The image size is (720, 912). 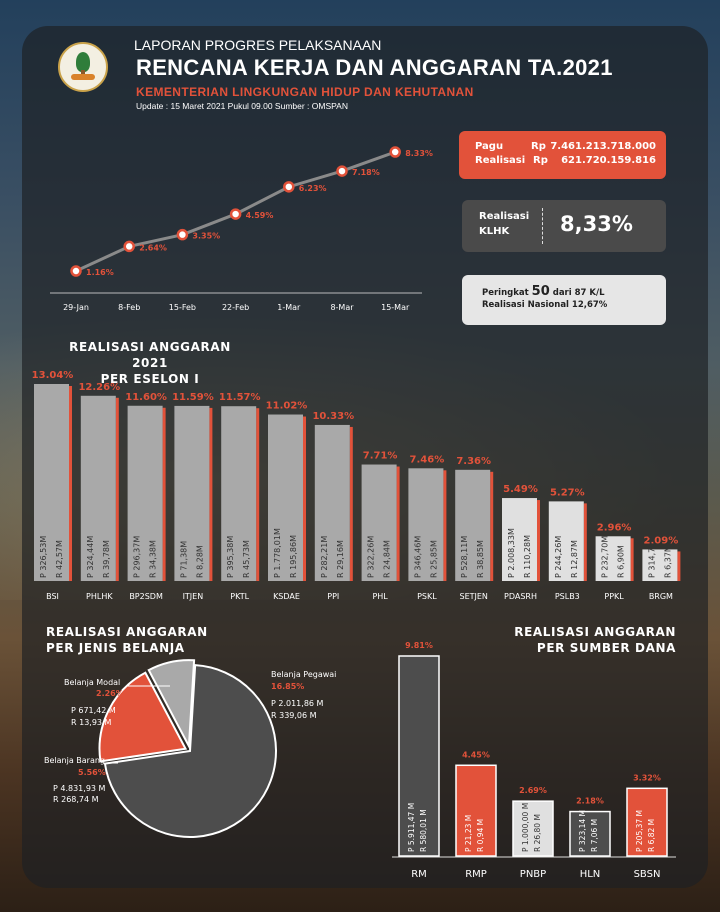 What do you see at coordinates (182, 307) in the screenshot?
I see `x-tick-label: 15-Feb` at bounding box center [182, 307].